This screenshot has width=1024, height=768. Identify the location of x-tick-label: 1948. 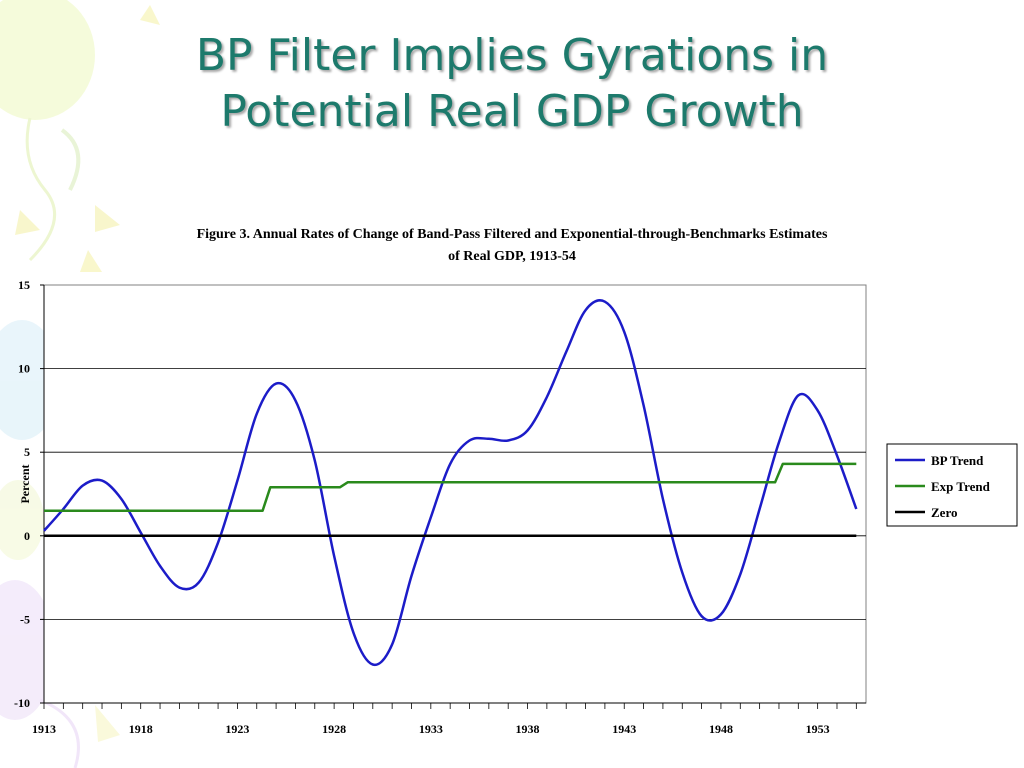
(721, 729).